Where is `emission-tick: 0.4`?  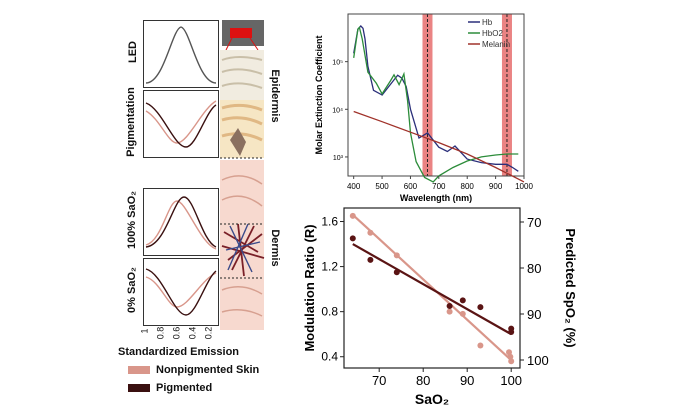 emission-tick: 0.4 is located at coordinates (192, 333).